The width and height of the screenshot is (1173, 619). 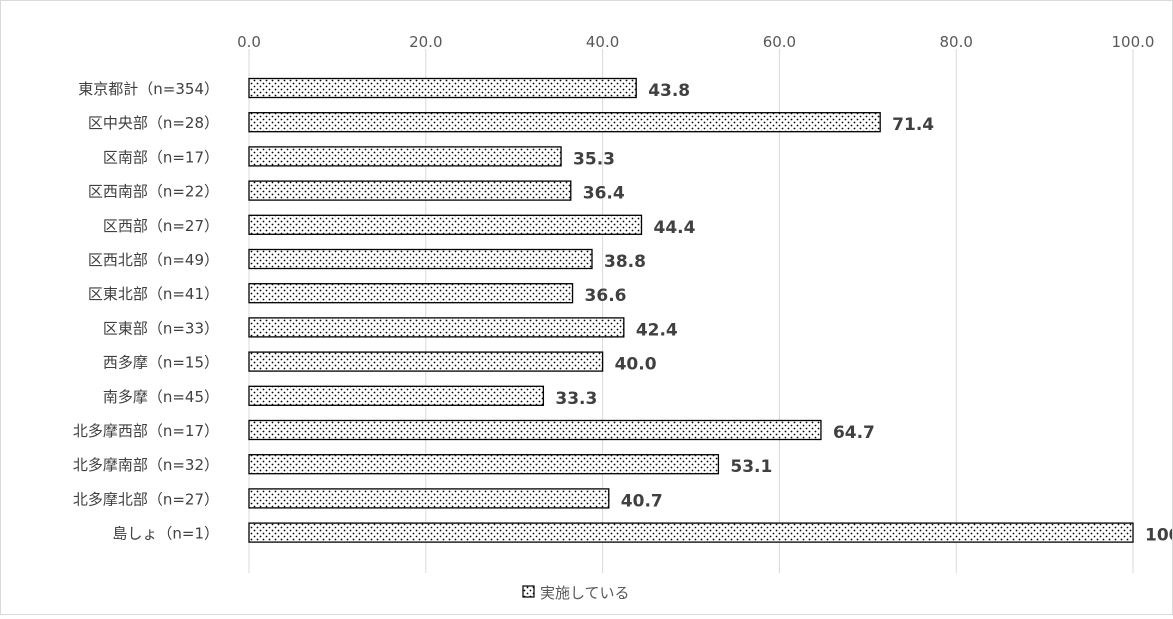 What do you see at coordinates (674, 228) in the screenshot?
I see `data-label: 44.4` at bounding box center [674, 228].